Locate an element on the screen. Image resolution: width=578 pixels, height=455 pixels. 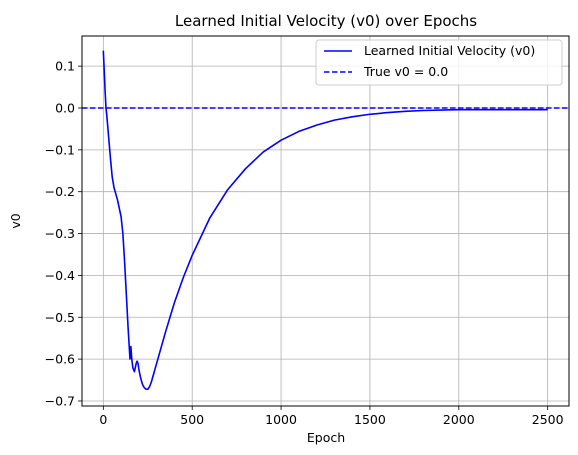
legend-frame is located at coordinates (439, 62).